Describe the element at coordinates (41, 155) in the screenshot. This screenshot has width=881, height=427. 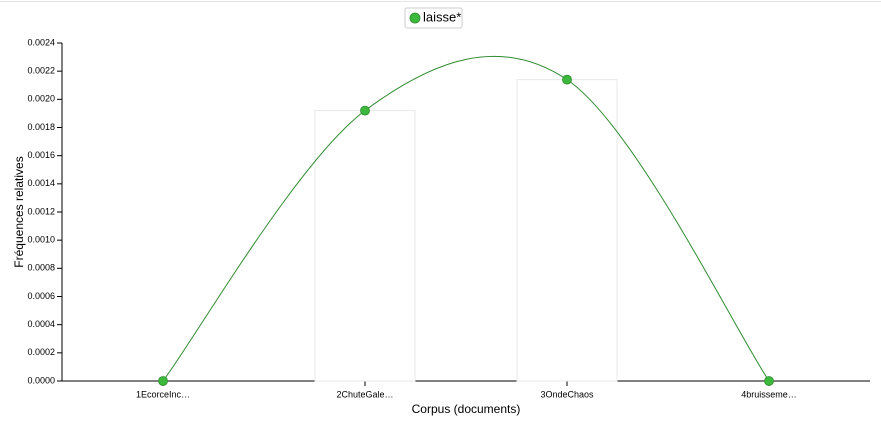
I see `y-tick-label: 0.0016` at that location.